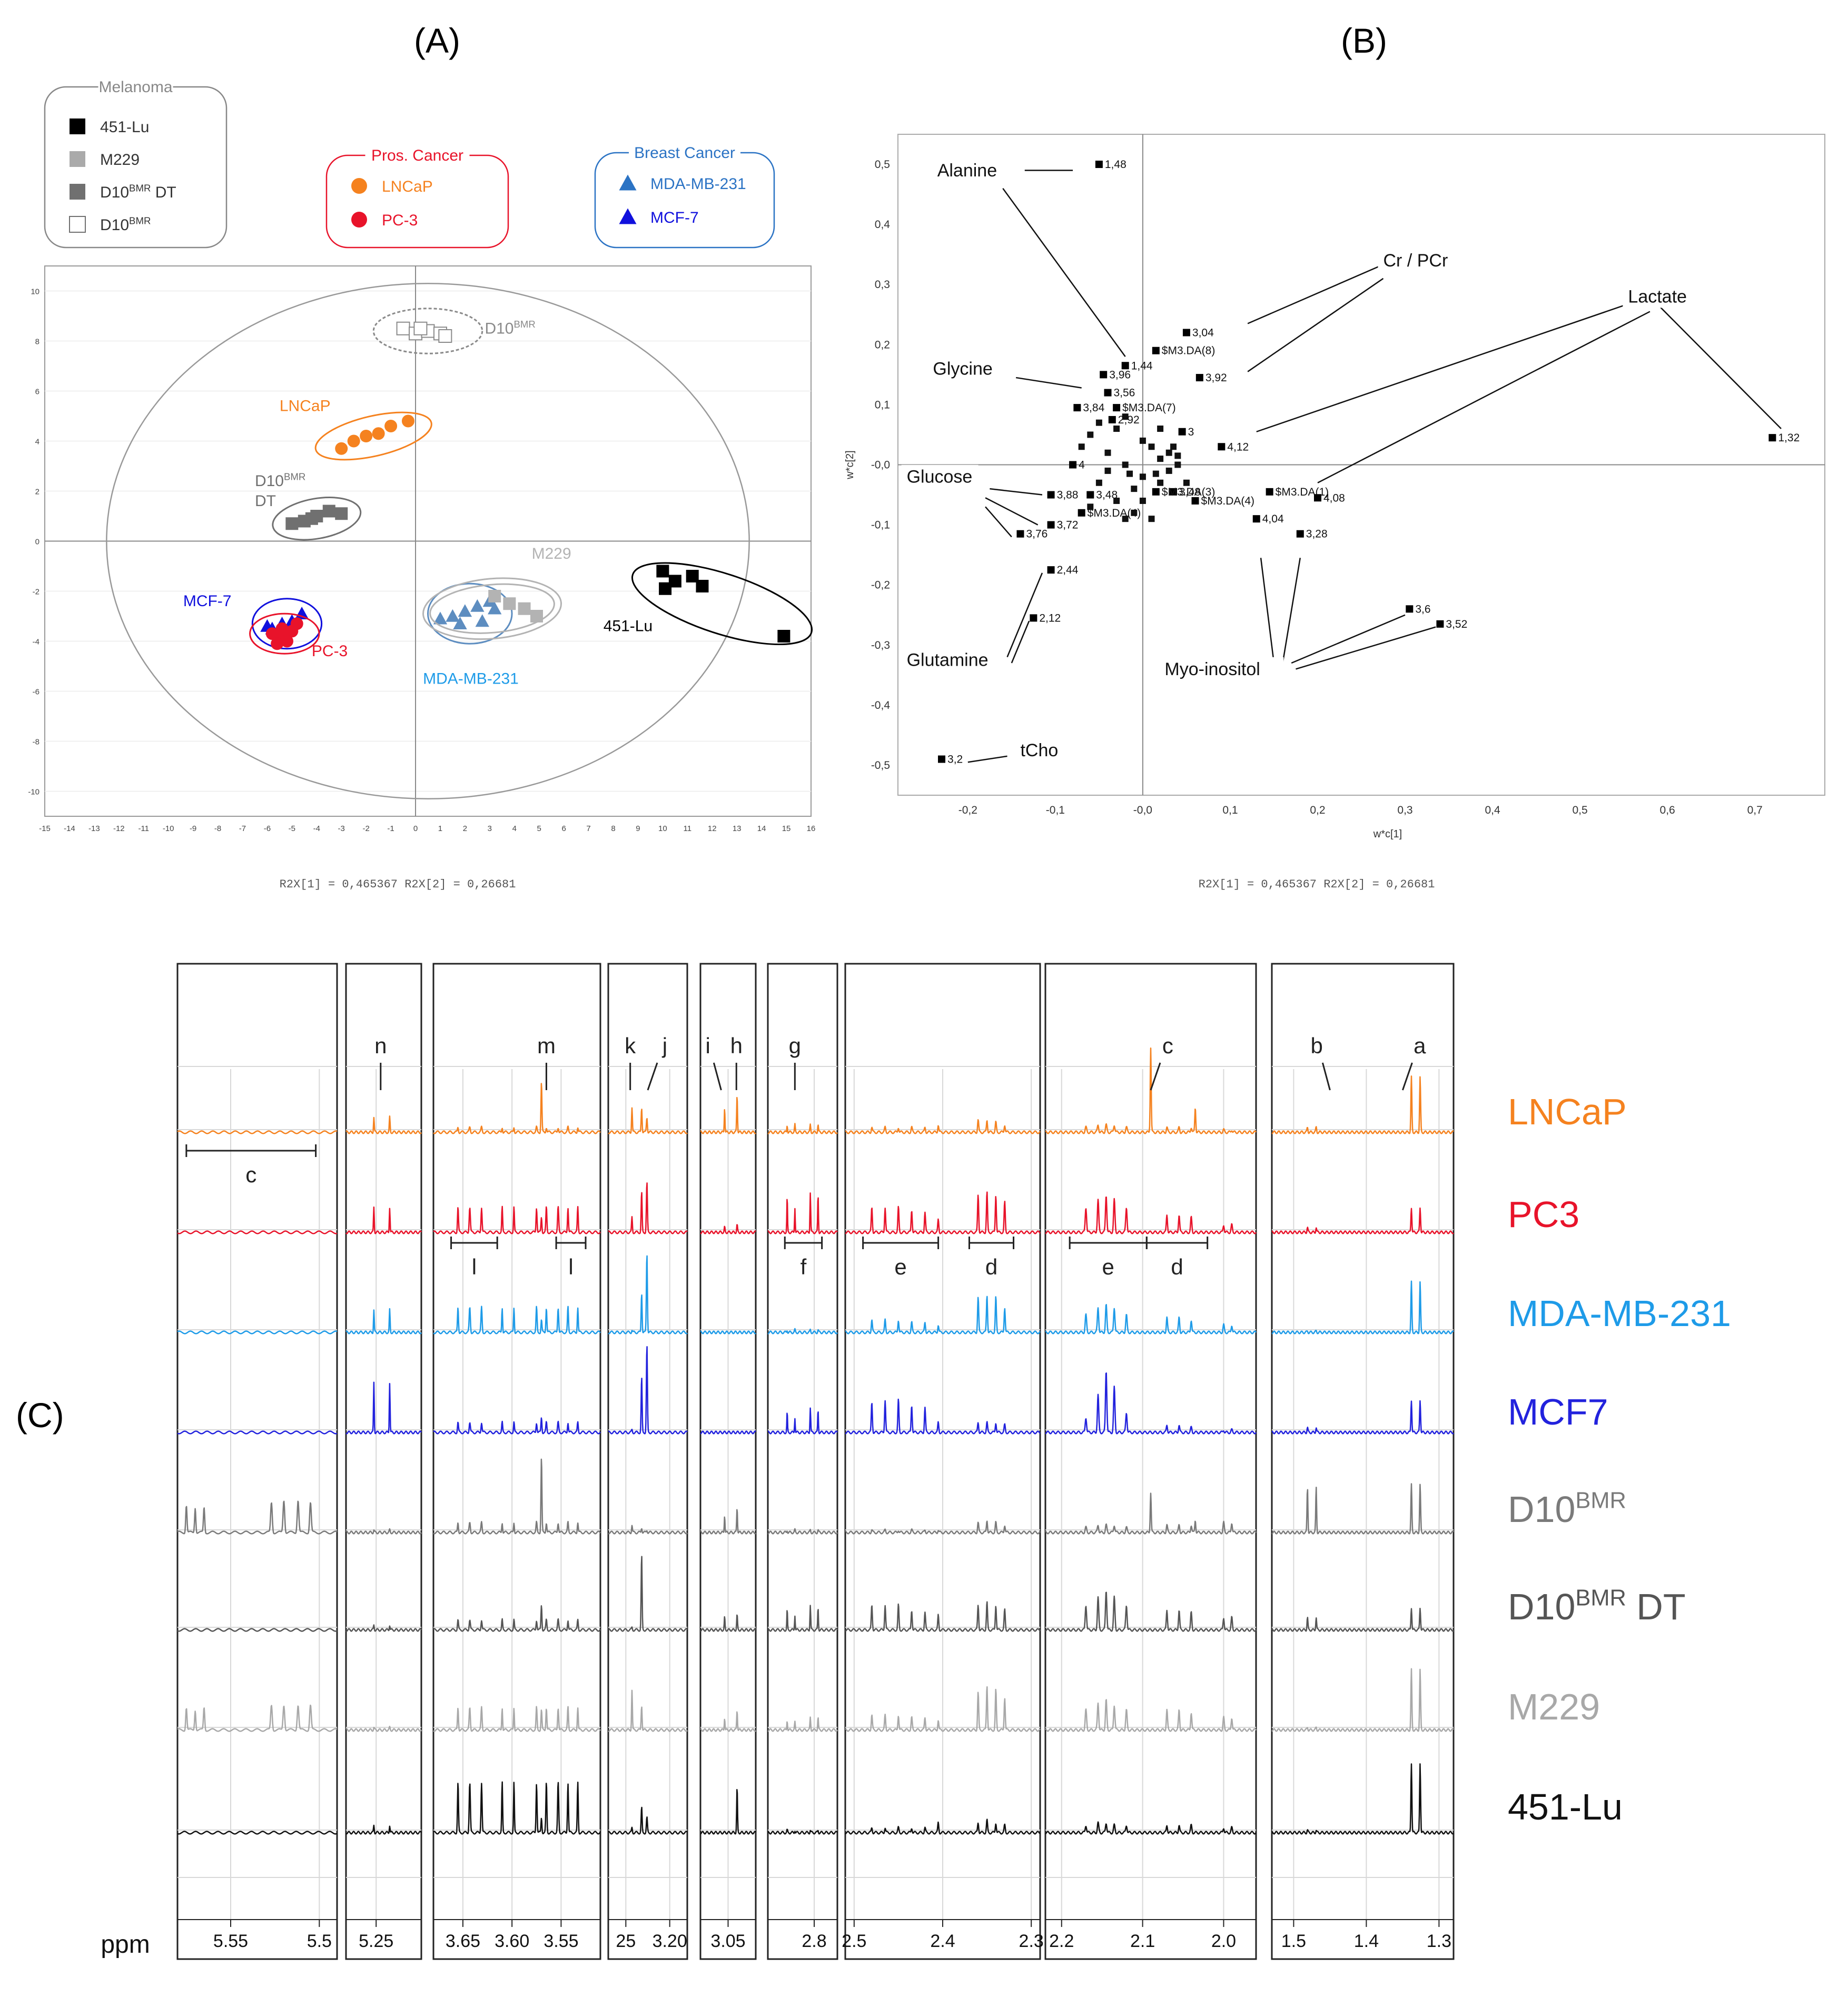 This screenshot has width=1848, height=2007. I want to click on ppm-tick-label: 2.4, so click(942, 1941).